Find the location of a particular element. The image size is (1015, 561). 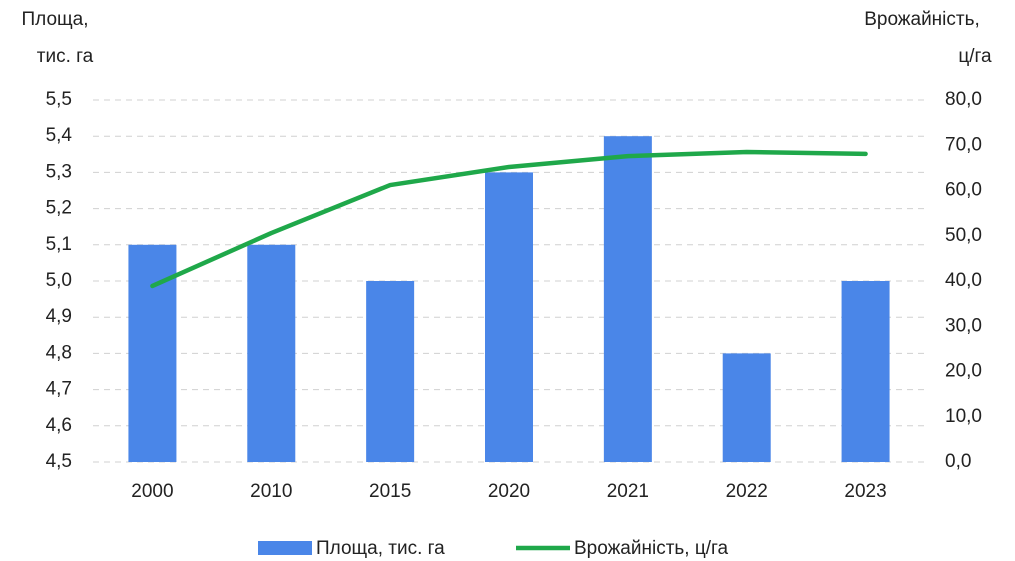

legend-swatch is located at coordinates (285, 548).